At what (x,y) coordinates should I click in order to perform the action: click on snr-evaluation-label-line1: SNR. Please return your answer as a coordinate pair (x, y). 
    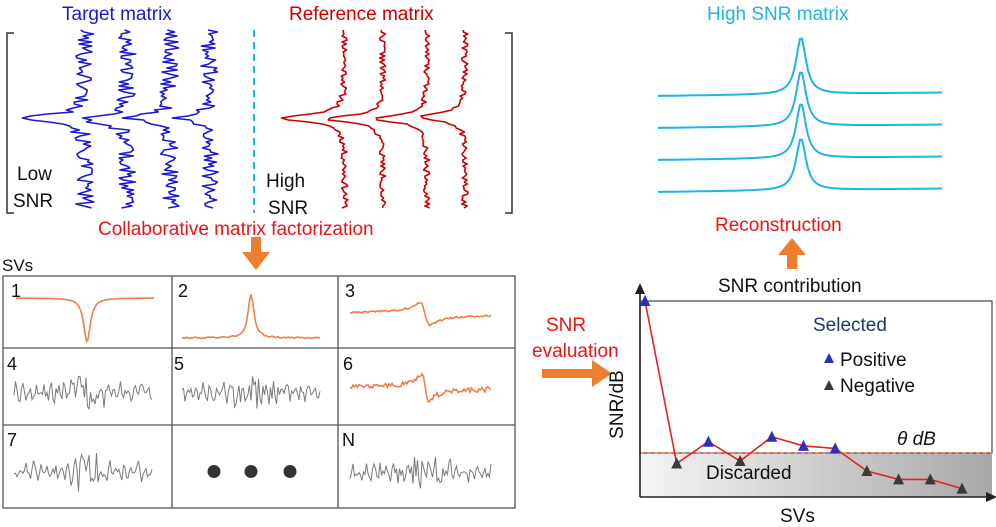
    Looking at the image, I should click on (566, 325).